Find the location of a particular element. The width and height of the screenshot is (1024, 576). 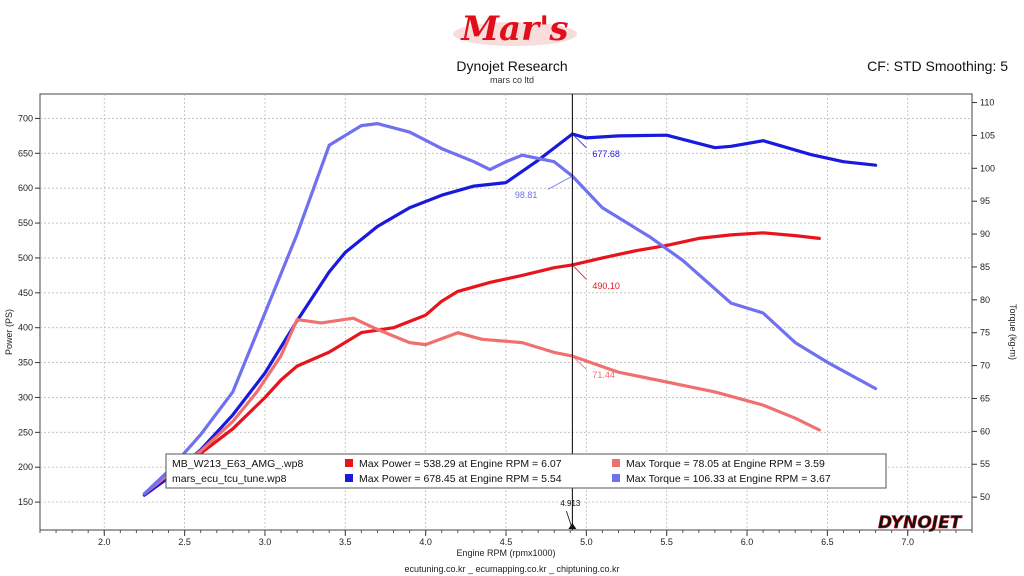

y-right-tick-label: 75 is located at coordinates (985, 333).